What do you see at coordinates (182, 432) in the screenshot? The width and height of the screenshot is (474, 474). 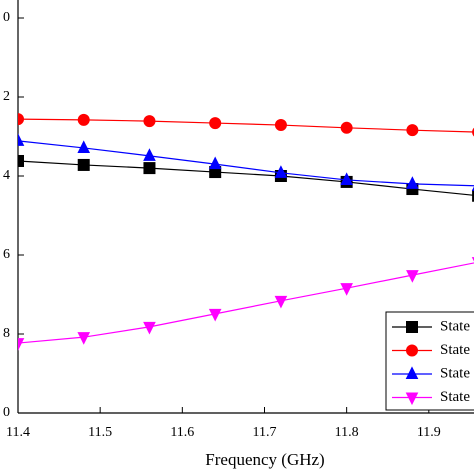 I see `x-tick-label: 11.6` at bounding box center [182, 432].